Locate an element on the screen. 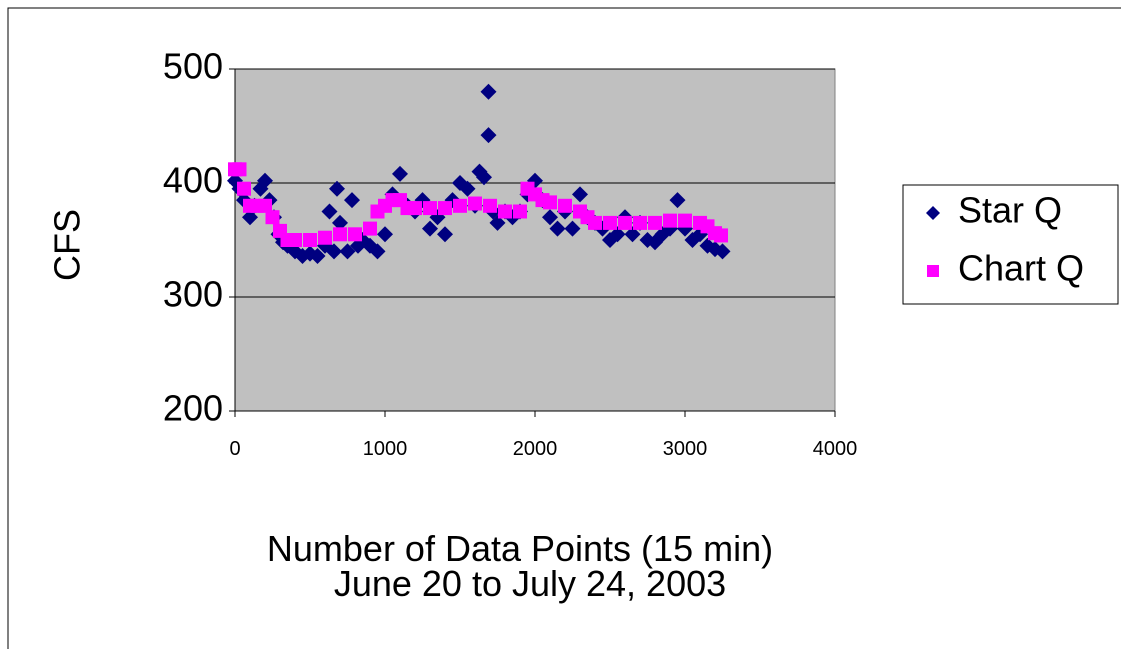 The image size is (1121, 654). legend-box is located at coordinates (1010, 244).